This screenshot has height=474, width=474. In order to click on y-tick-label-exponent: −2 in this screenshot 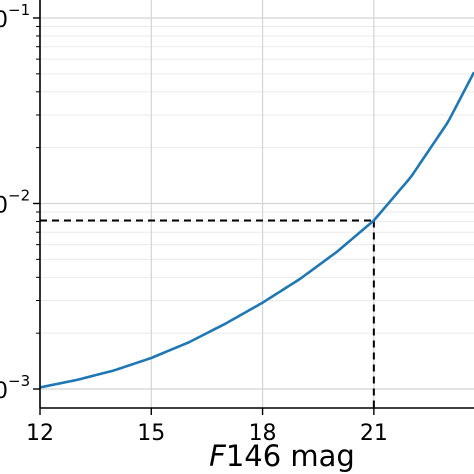, I will do `click(19, 195)`.